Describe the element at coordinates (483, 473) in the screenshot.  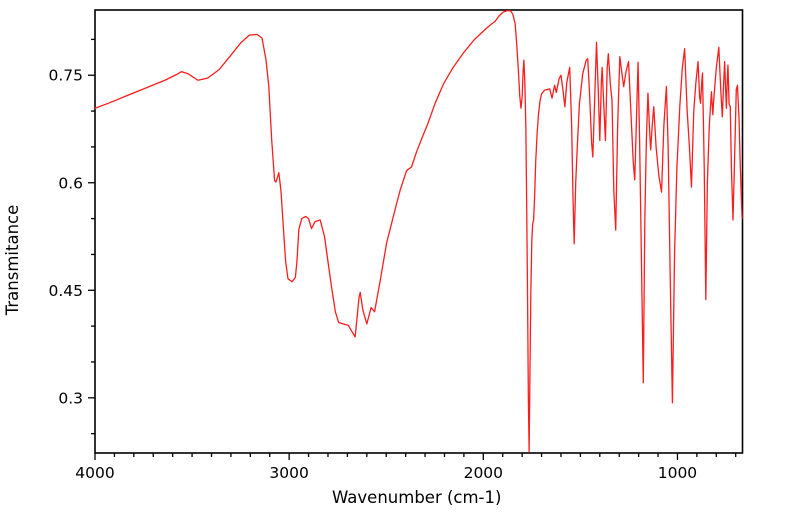
I see `x-axis-tick-label: 2000` at that location.